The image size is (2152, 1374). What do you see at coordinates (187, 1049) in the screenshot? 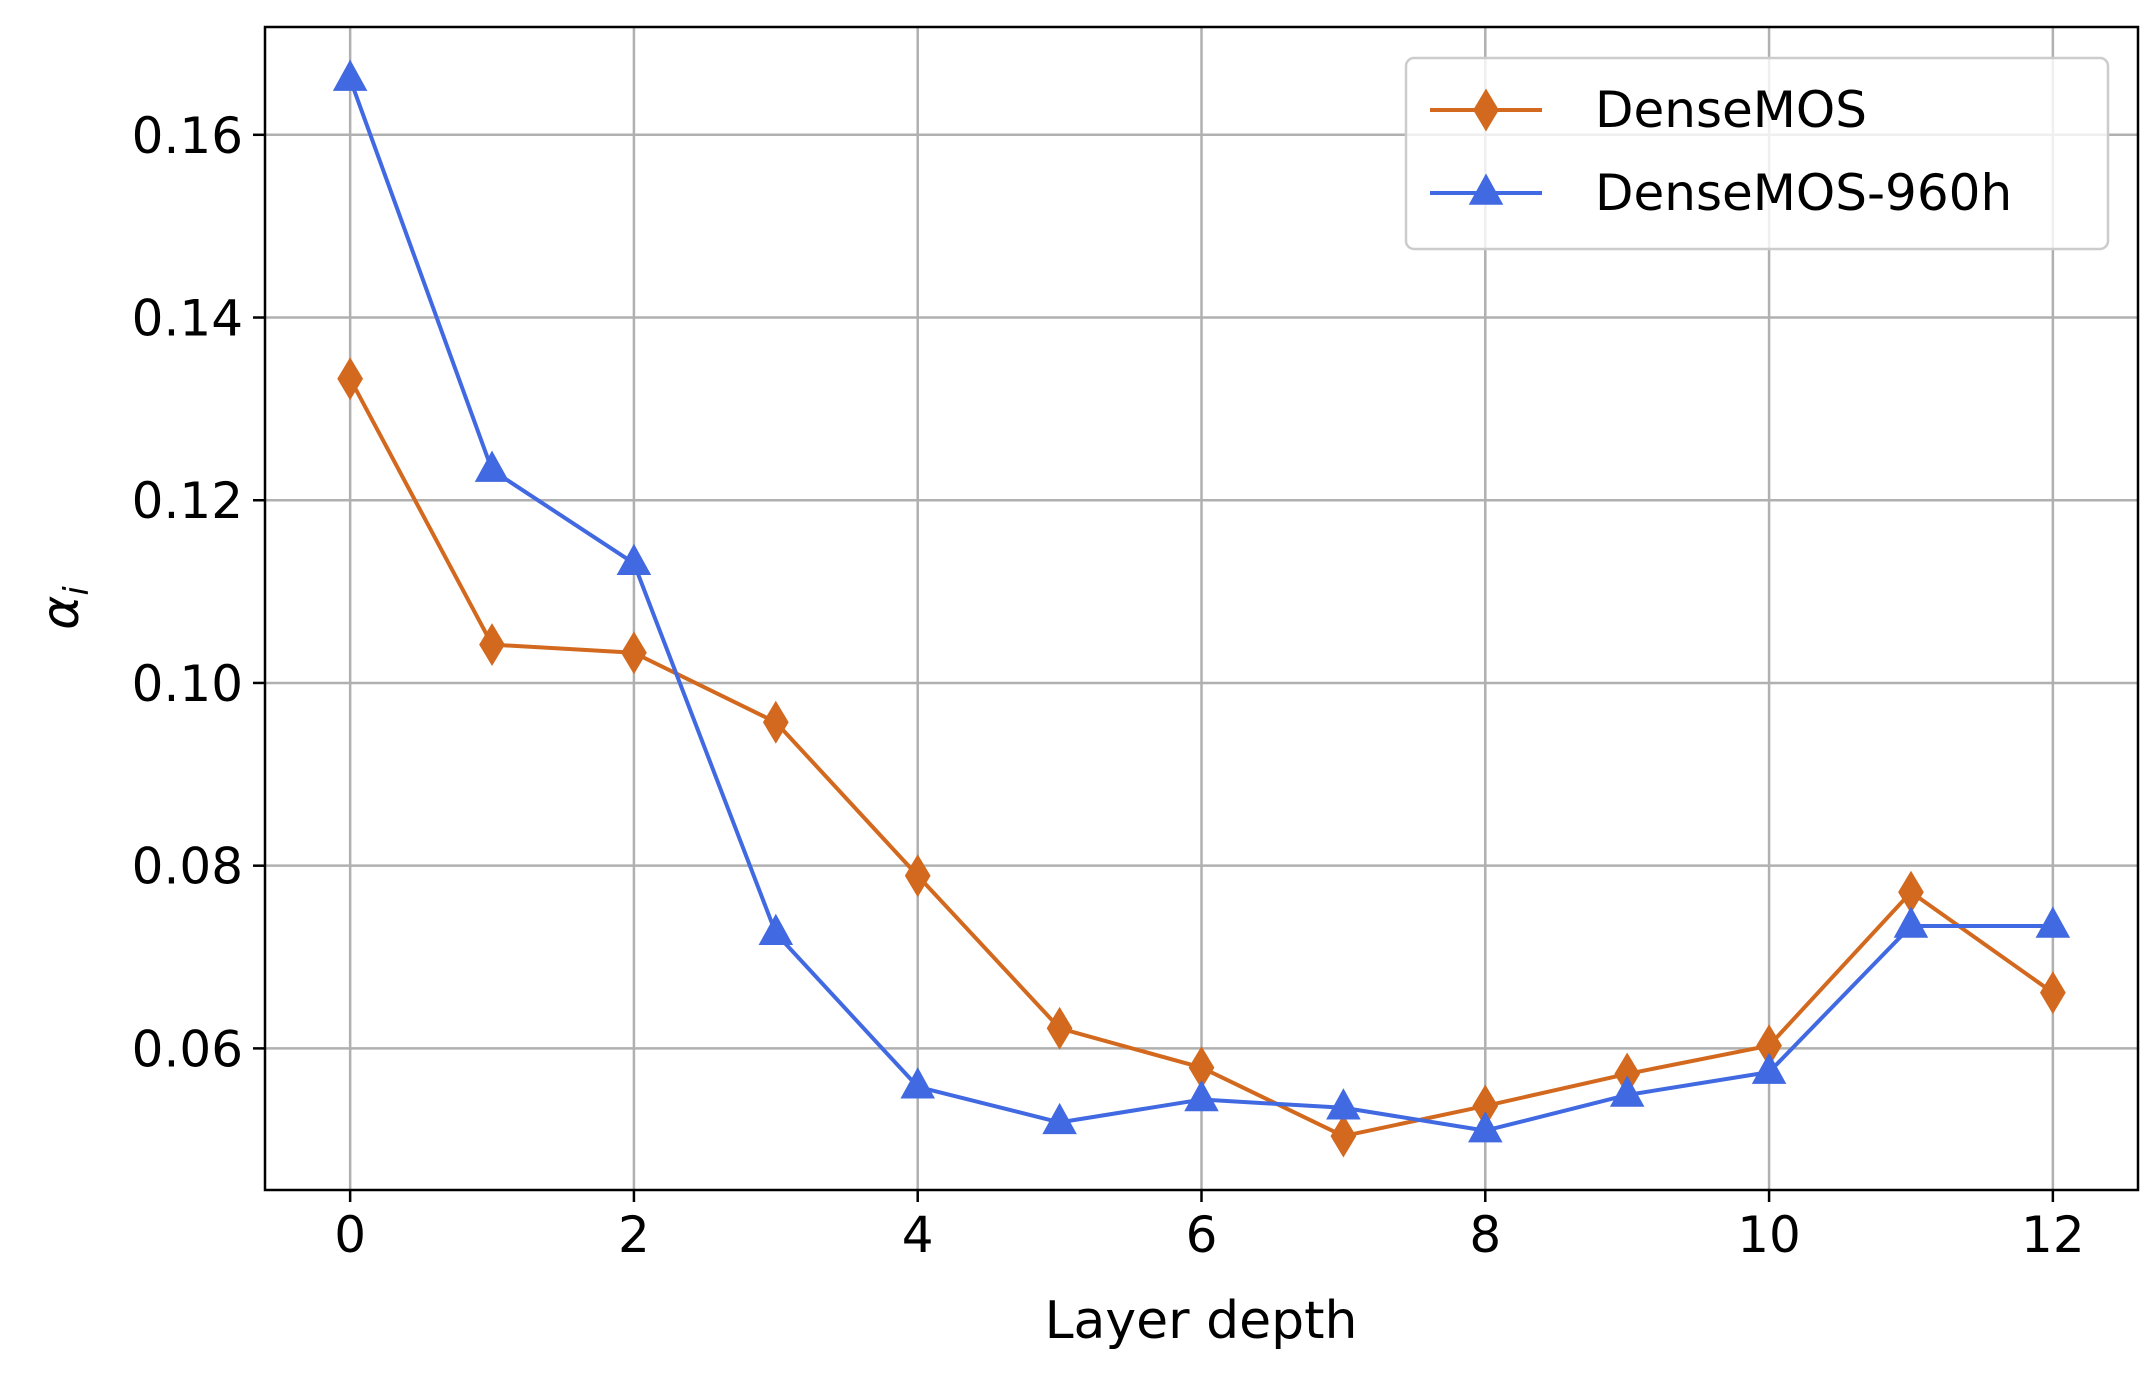
I see `y-tick-label: 0.06` at bounding box center [187, 1049].